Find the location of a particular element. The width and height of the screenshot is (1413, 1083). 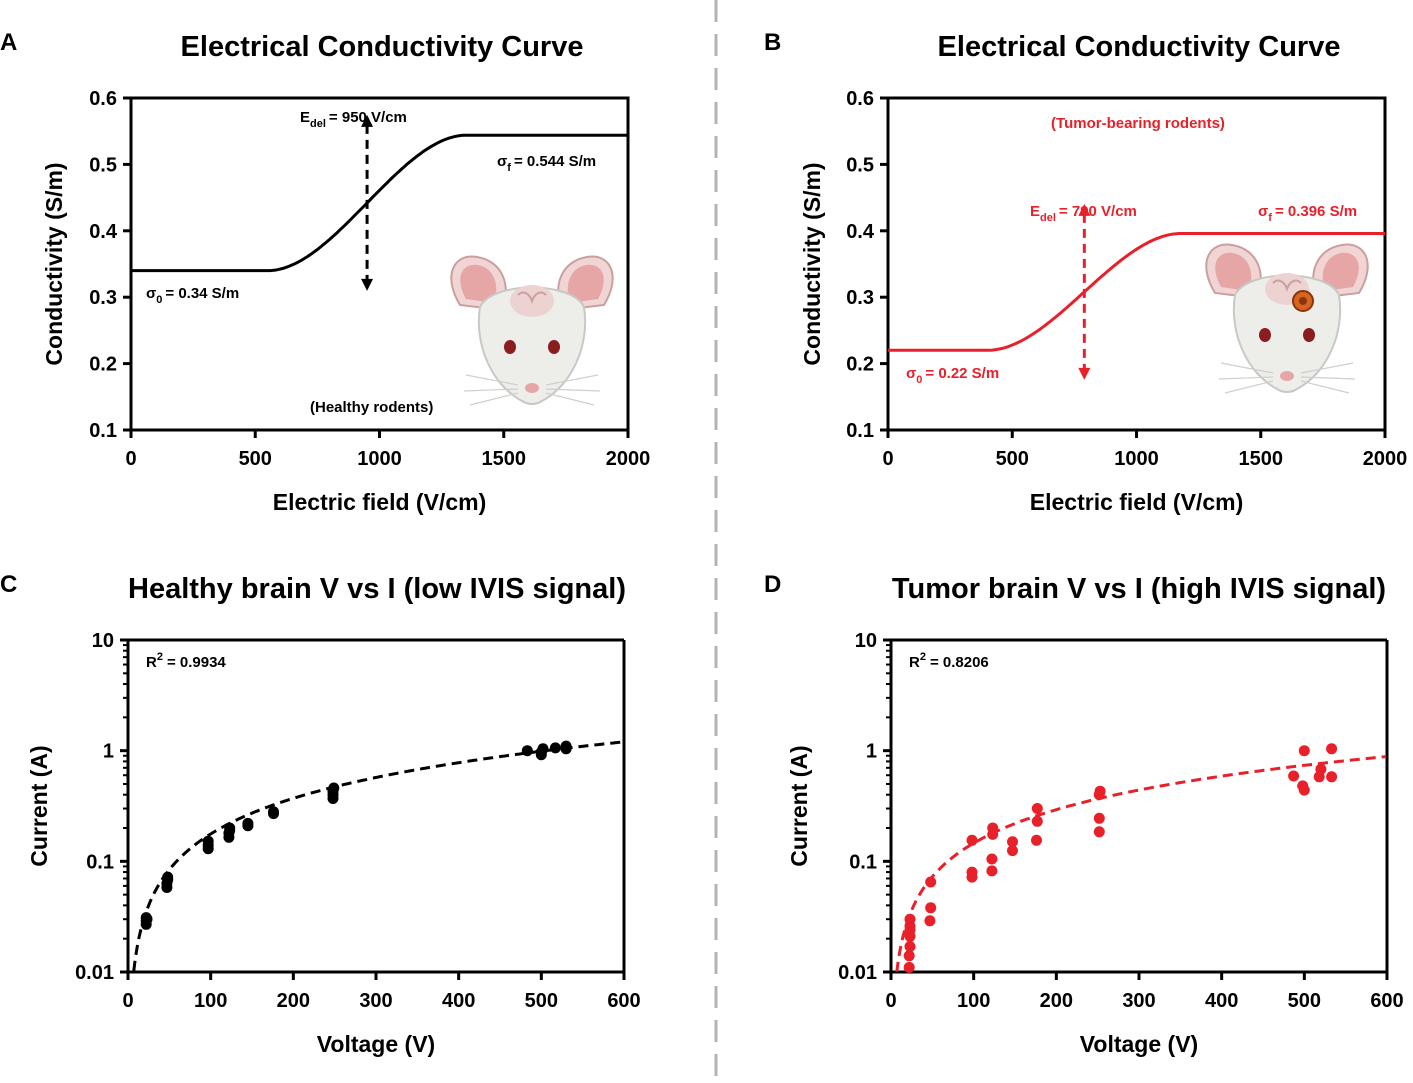

y-tick-label: 0.01 is located at coordinates (94, 973).